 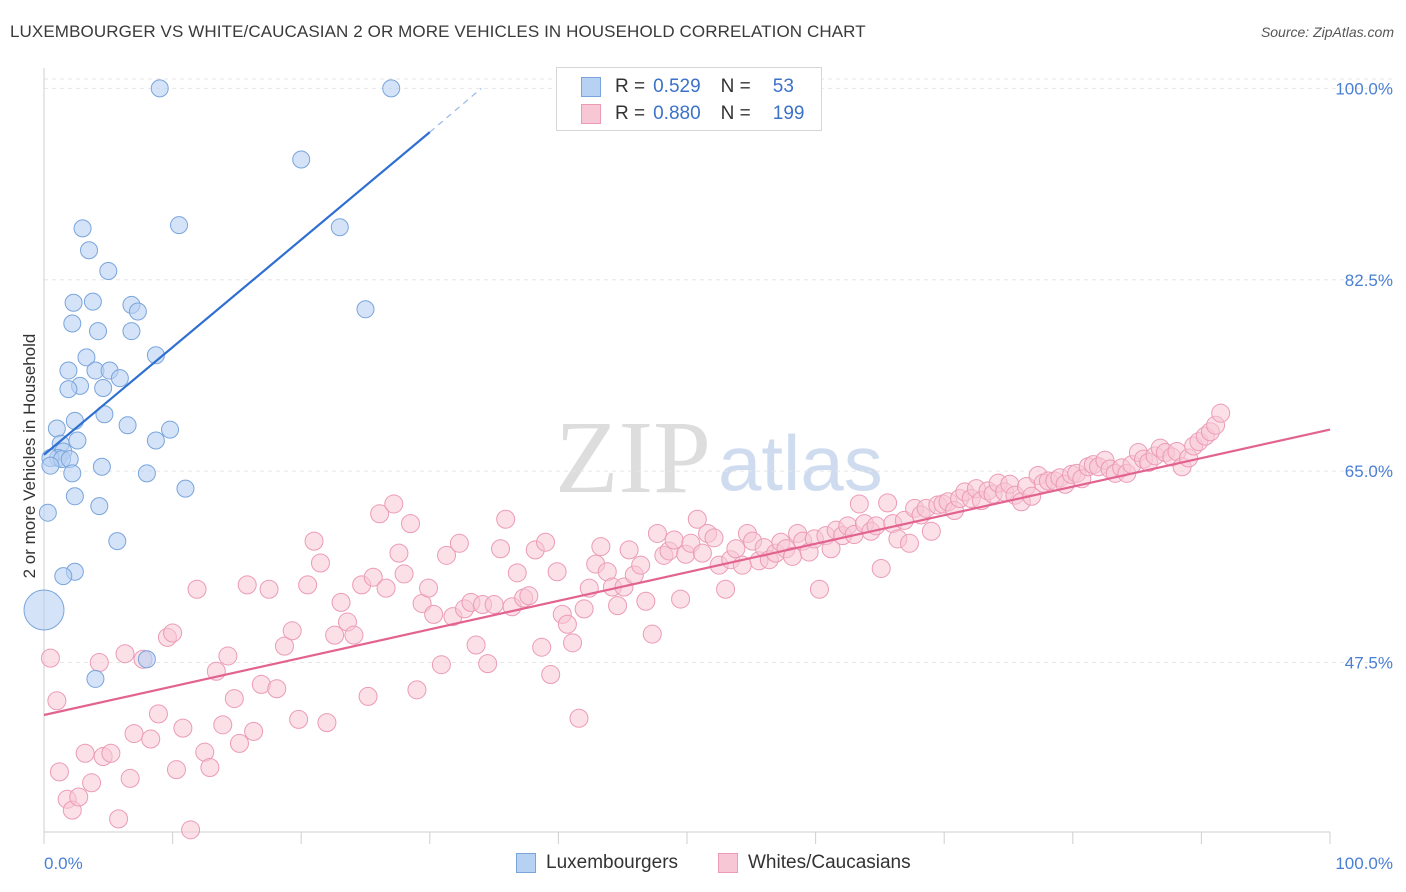 What do you see at coordinates (1369, 280) in the screenshot?
I see `y-tick-label: 82.5%` at bounding box center [1369, 280].